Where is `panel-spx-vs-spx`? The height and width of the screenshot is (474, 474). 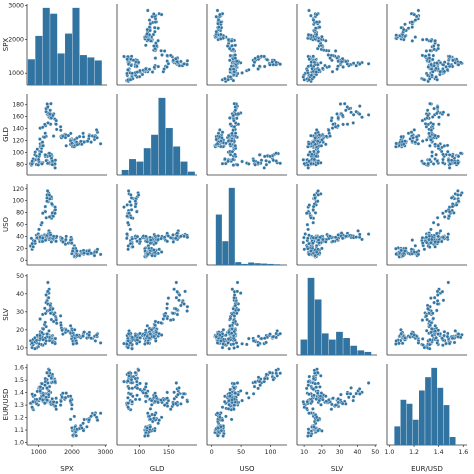 panel-spx-vs-spx is located at coordinates (66, 45).